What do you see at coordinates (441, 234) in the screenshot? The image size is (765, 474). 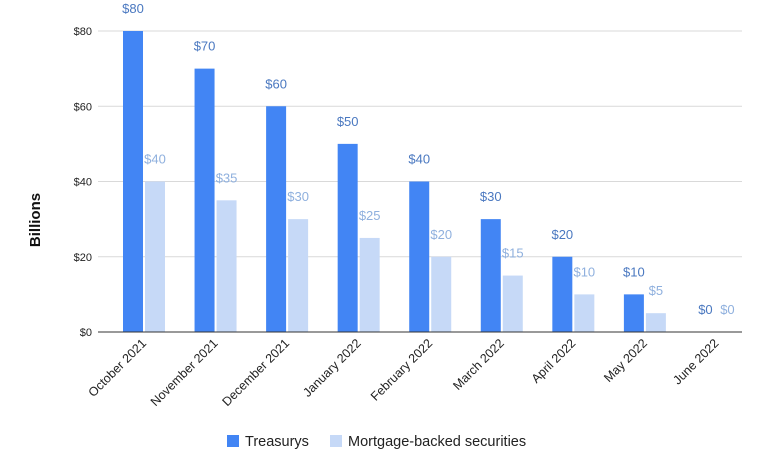 I see `data-label-mortgage-backed: $20` at bounding box center [441, 234].